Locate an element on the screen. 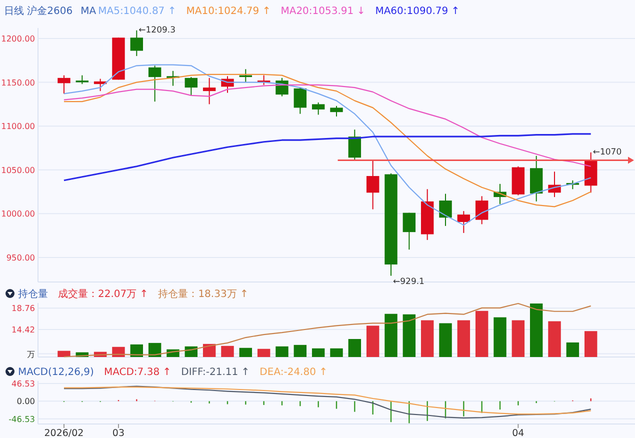 This screenshot has width=635, height=438. text: MA5:1040.87 ↑ is located at coordinates (137, 11).